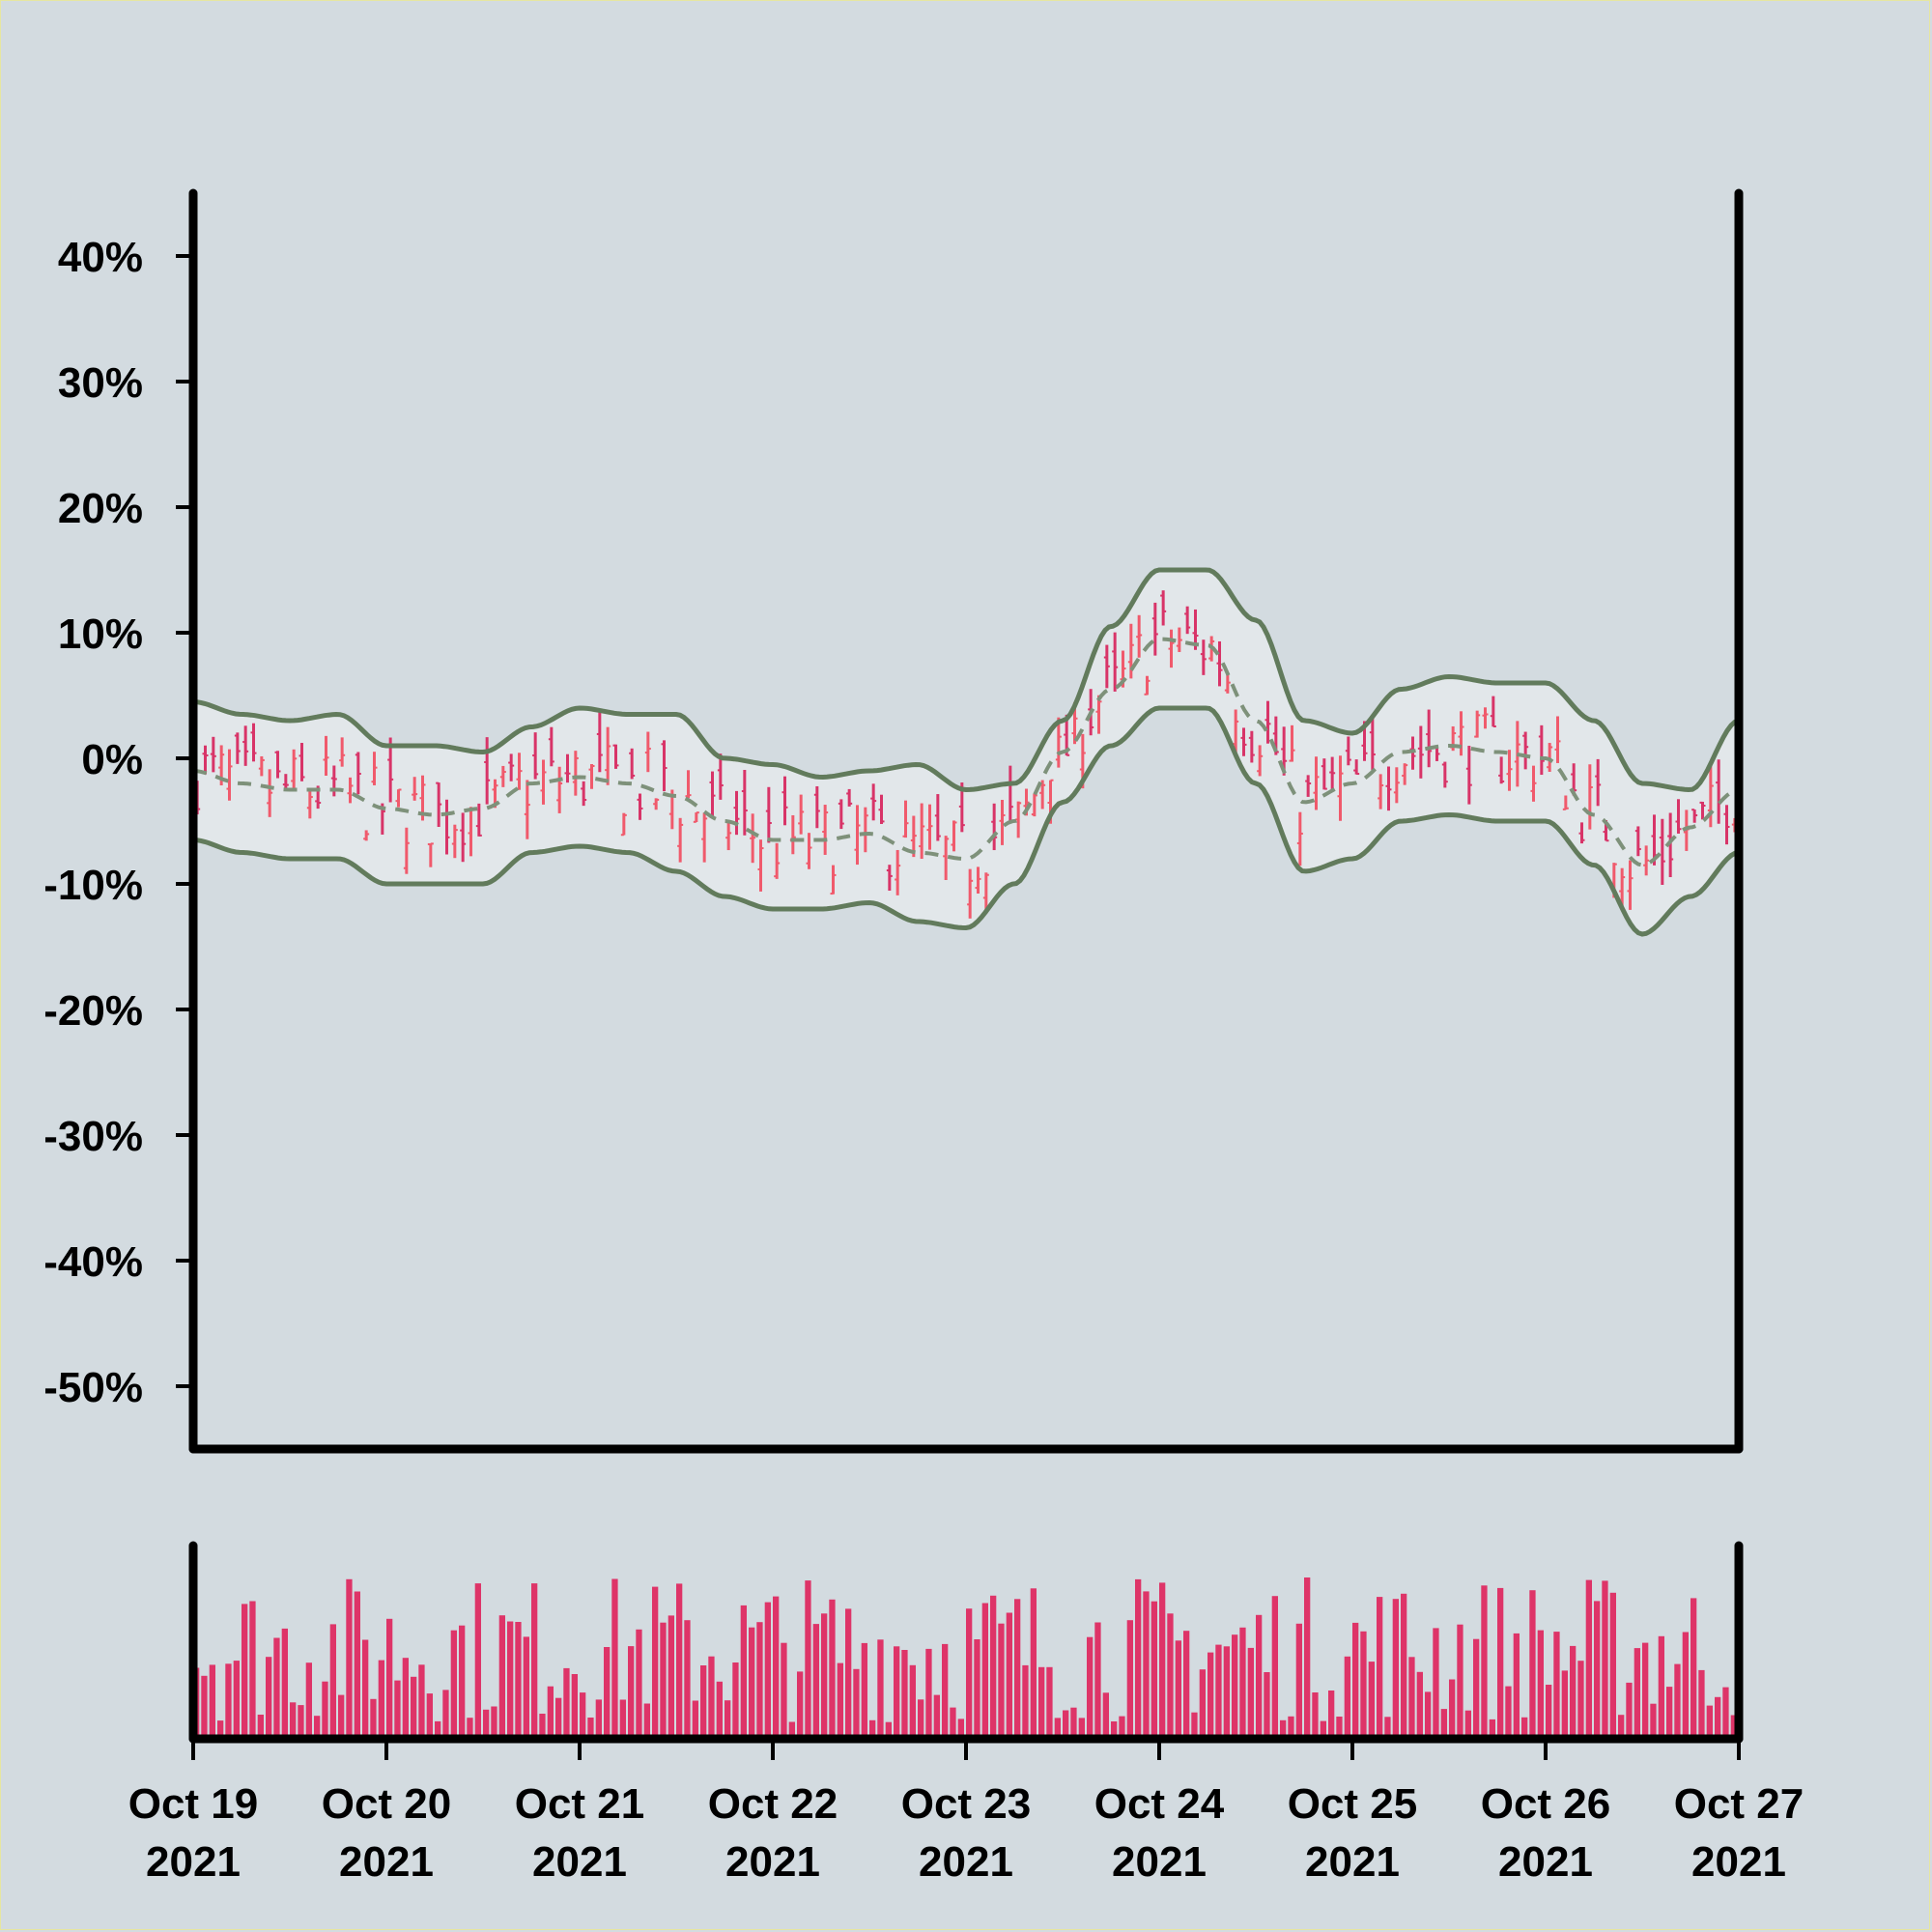 This screenshot has width=1932, height=1932. What do you see at coordinates (100, 634) in the screenshot?
I see `y-tick-label: 10%` at bounding box center [100, 634].